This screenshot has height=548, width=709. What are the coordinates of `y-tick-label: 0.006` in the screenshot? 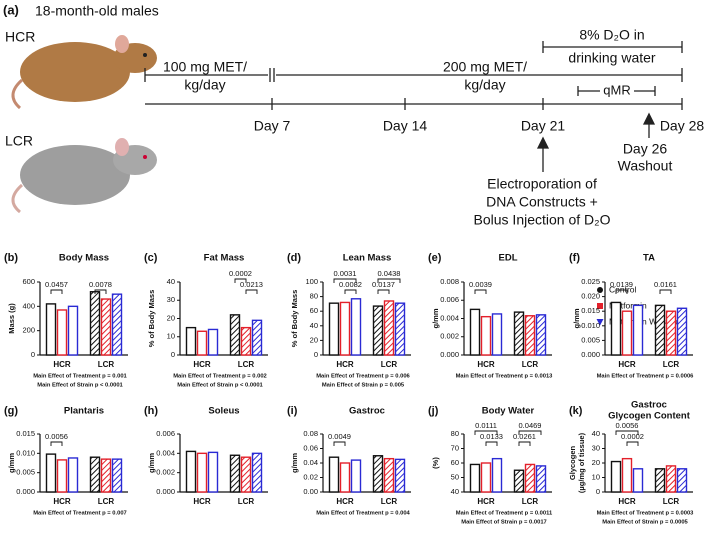 It's located at (449, 299).